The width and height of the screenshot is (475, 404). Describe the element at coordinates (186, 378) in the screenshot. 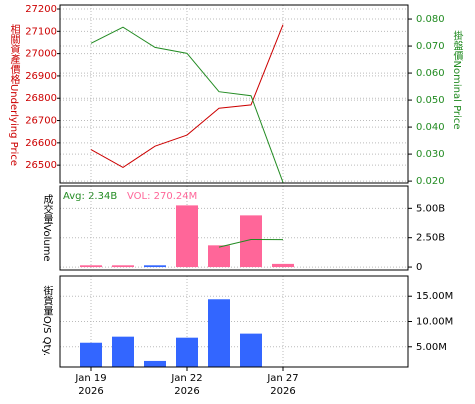

I see `x-tick-label: Jan 22` at that location.